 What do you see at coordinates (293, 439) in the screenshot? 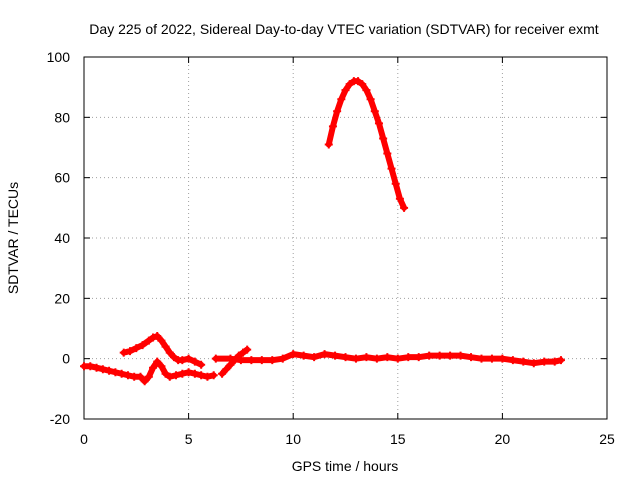
I see `x-tick-label: 10` at bounding box center [293, 439].